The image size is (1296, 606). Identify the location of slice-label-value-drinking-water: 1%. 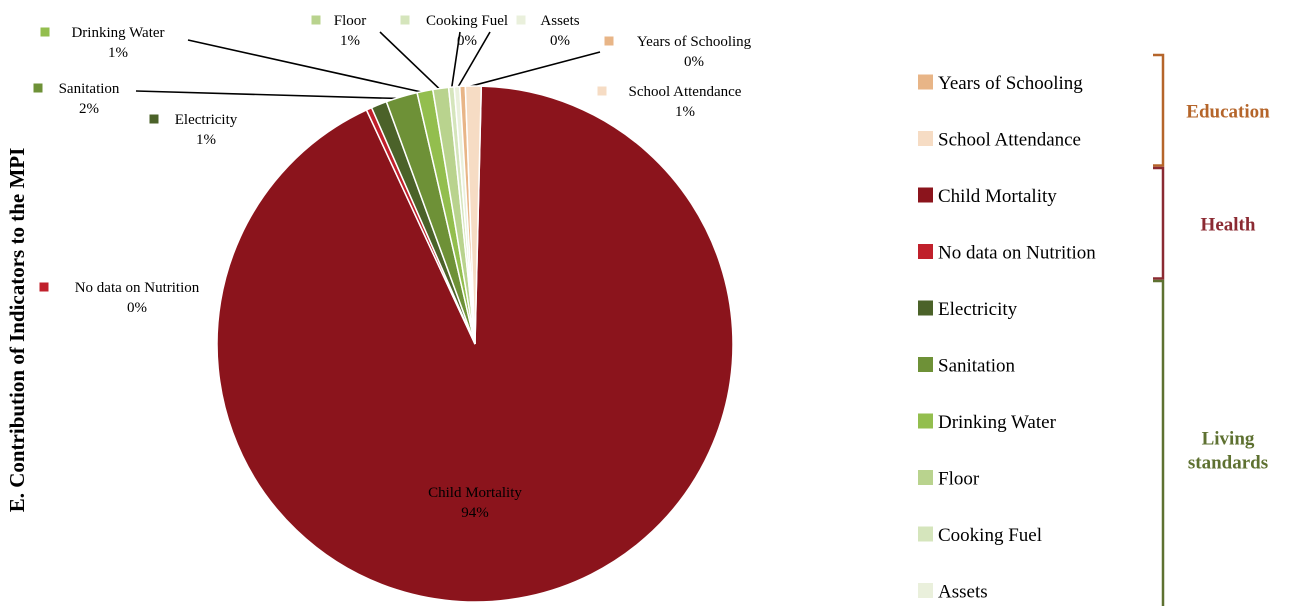
(118, 53).